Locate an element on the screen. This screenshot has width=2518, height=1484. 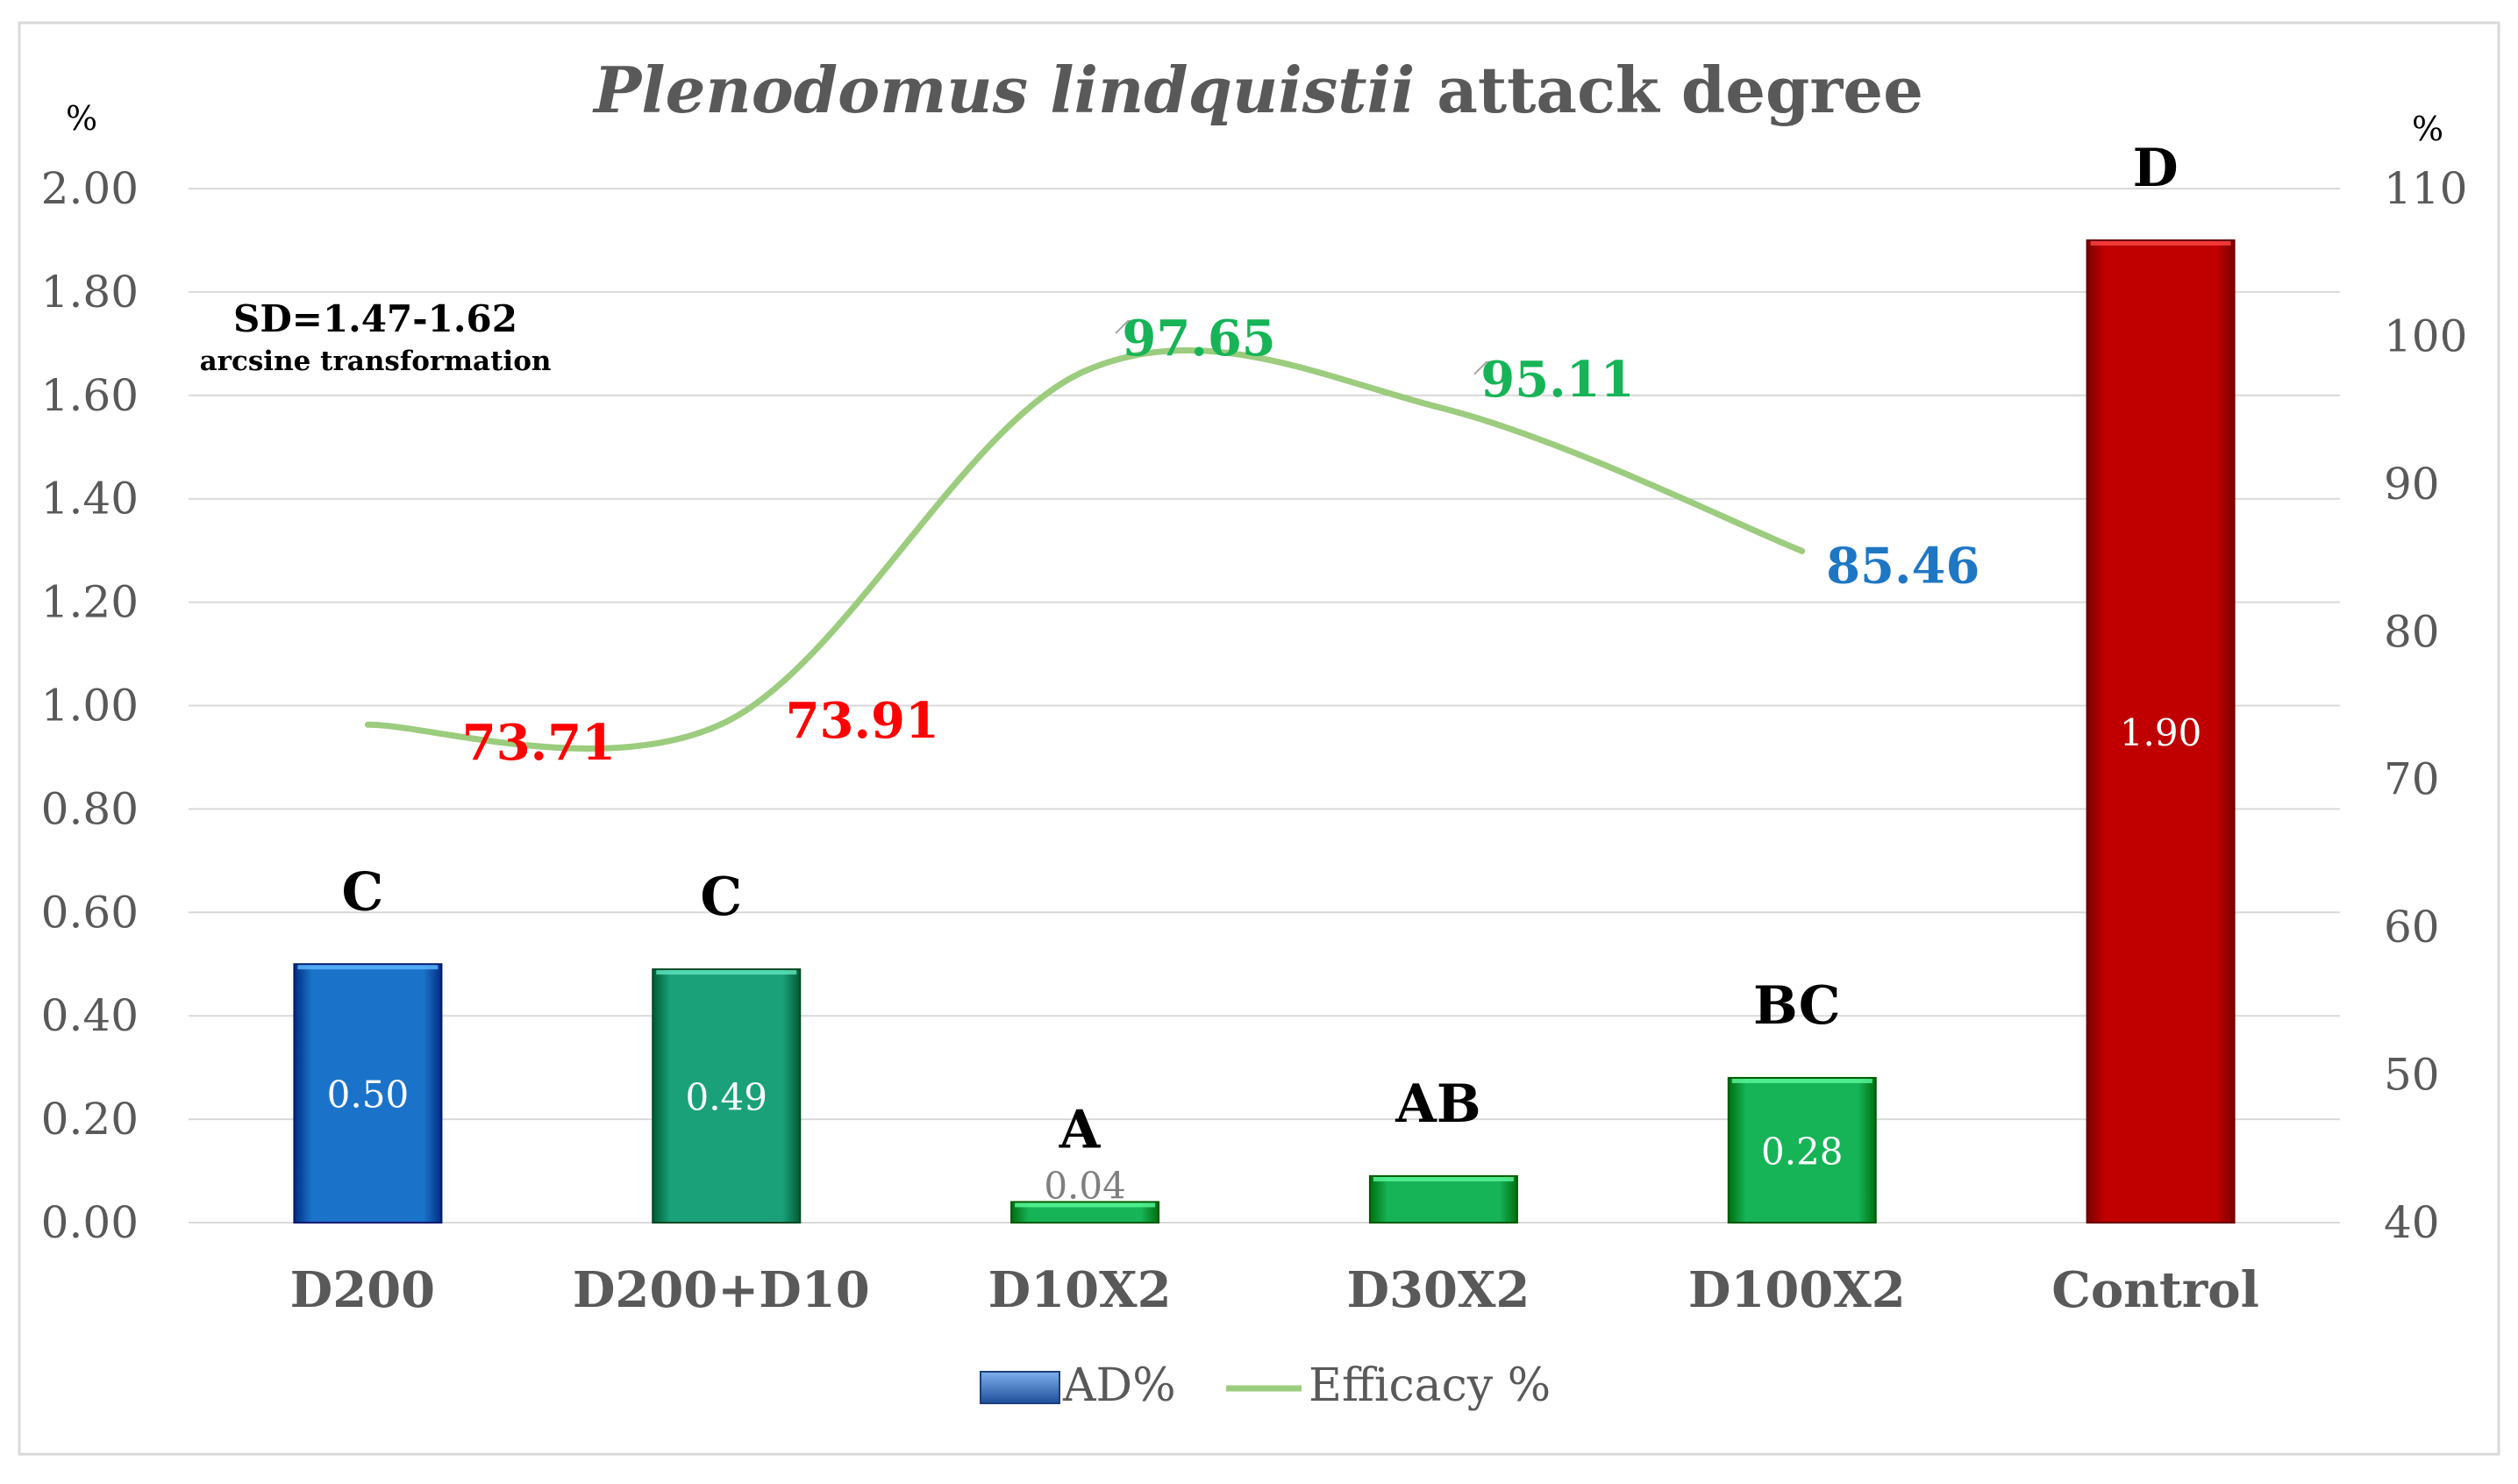
bar-value-label: 1.90 is located at coordinates (2161, 732).